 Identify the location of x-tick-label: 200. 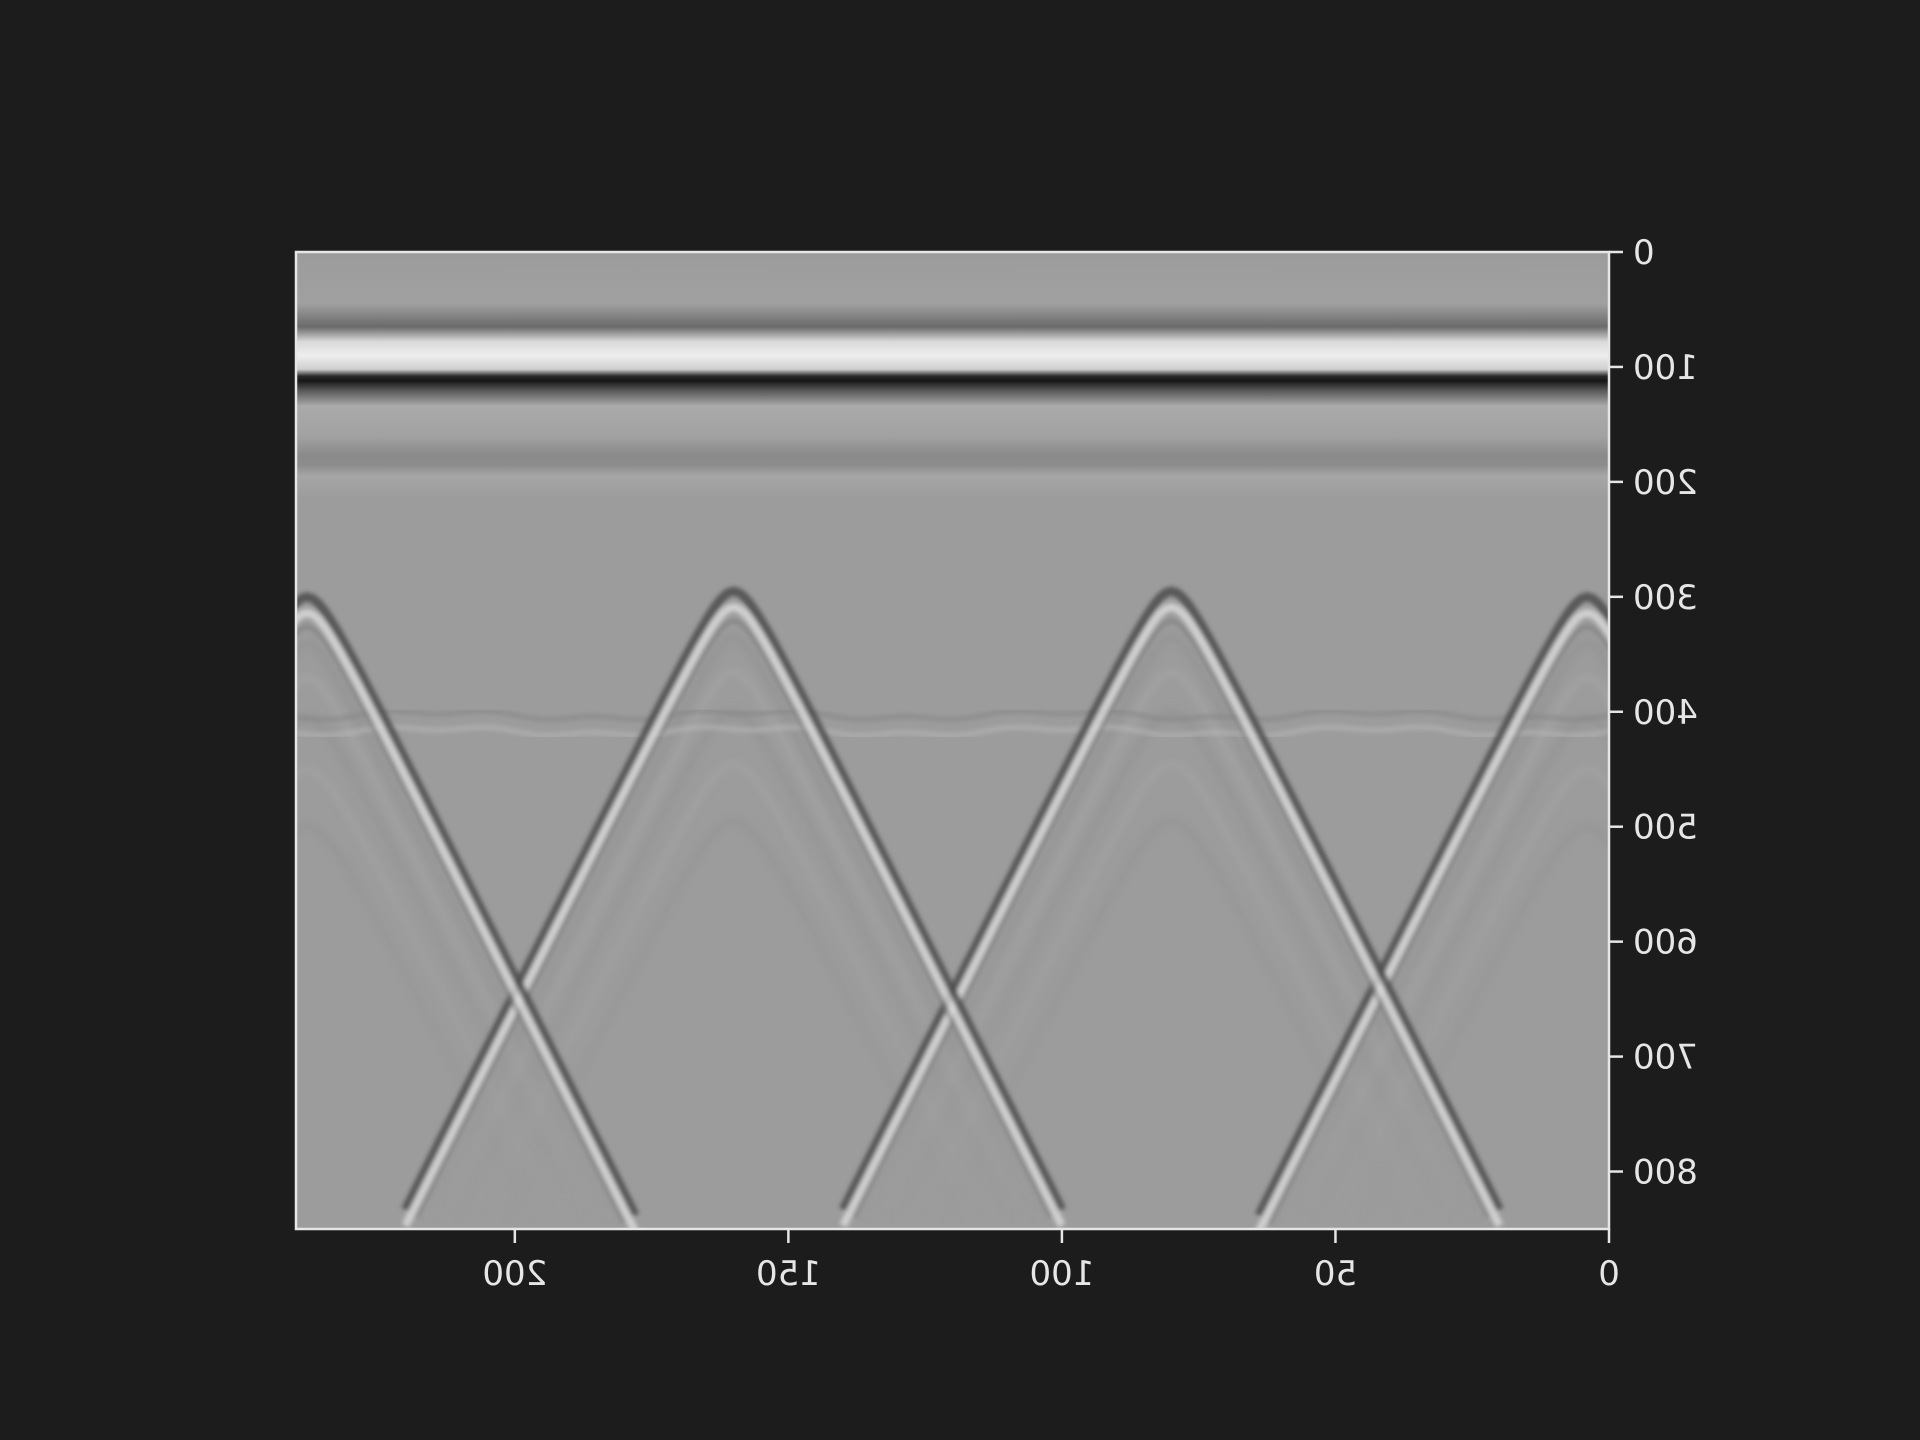
(514, 1274).